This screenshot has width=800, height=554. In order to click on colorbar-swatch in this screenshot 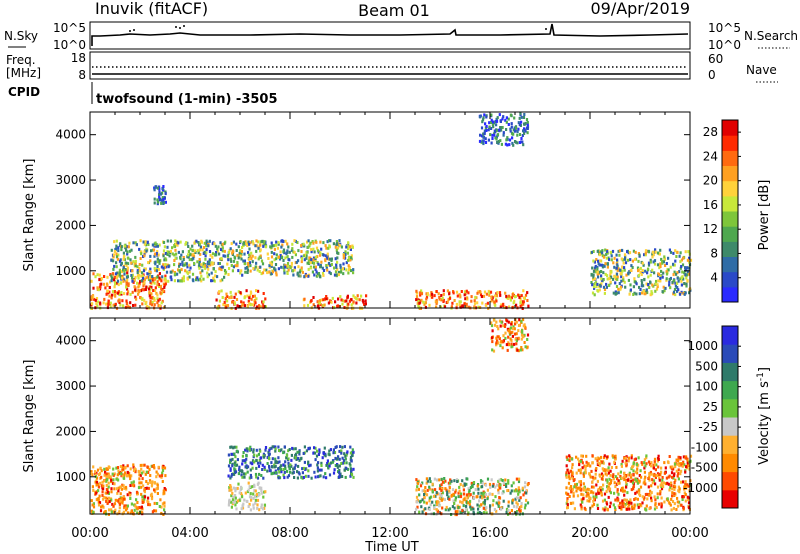, I will do `click(730, 294)`.